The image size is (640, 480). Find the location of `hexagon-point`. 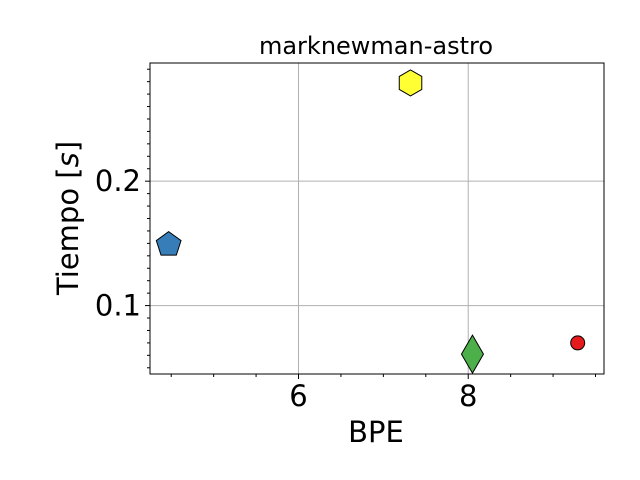

hexagon-point is located at coordinates (410, 83).